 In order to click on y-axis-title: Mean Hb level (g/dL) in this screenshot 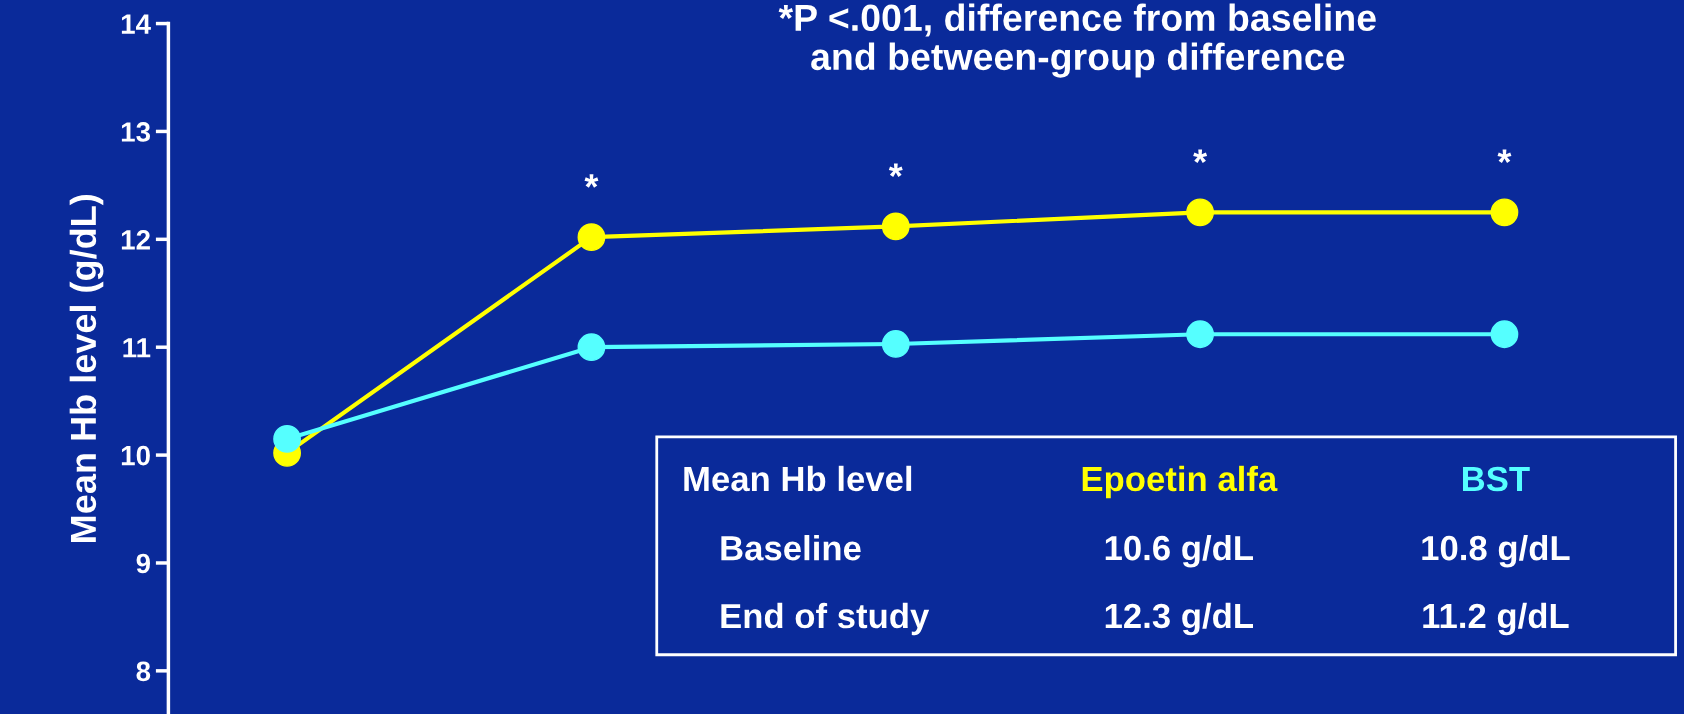, I will do `click(86, 368)`.